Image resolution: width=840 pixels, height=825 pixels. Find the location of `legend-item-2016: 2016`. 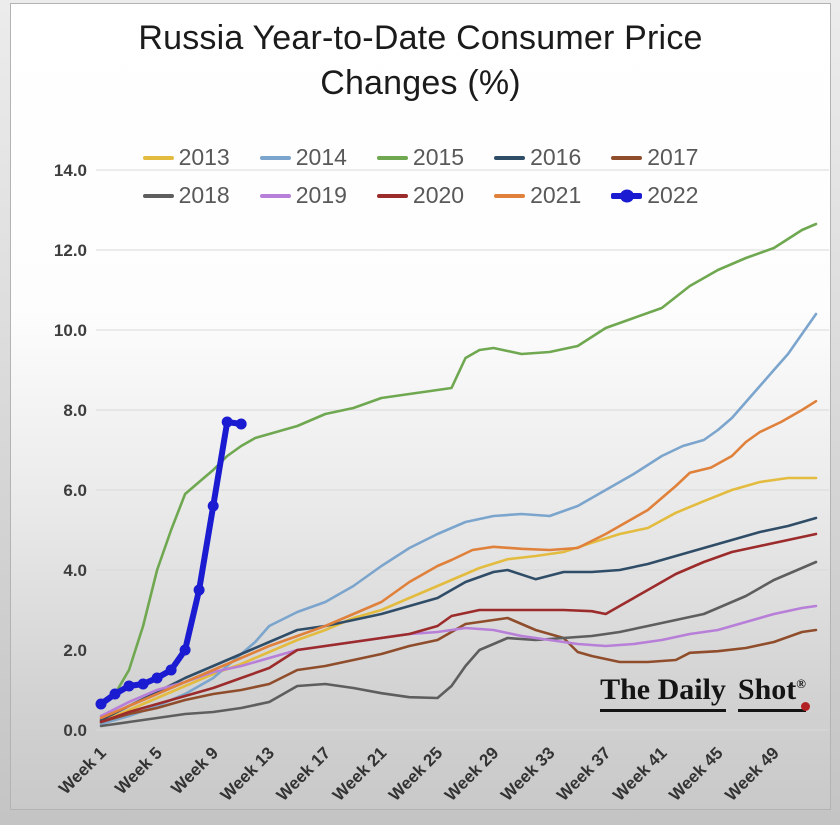

legend-item-2016: 2016 is located at coordinates (537, 157).